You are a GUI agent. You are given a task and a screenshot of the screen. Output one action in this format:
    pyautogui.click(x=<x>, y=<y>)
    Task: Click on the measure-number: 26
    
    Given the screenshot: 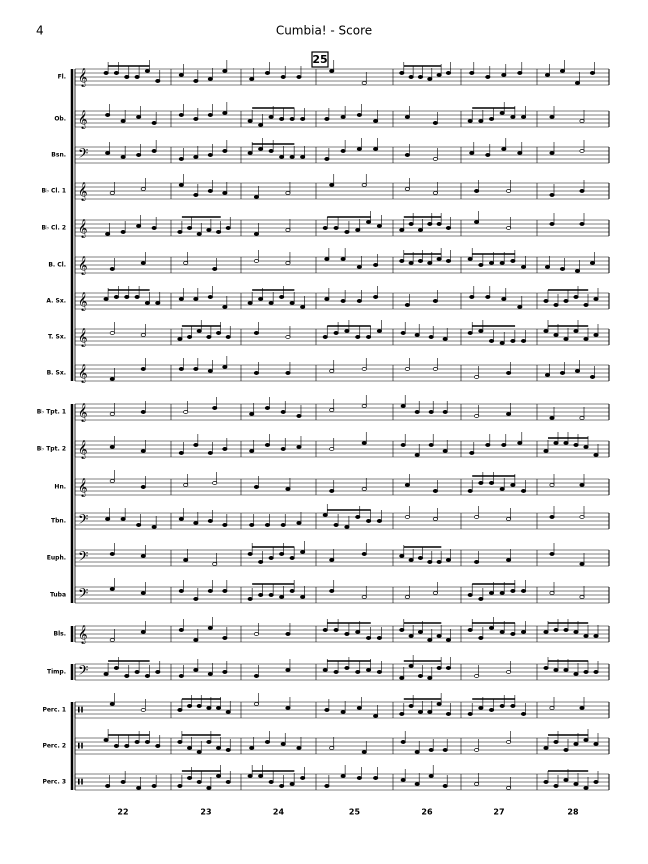 What is the action you would take?
    pyautogui.click(x=427, y=812)
    